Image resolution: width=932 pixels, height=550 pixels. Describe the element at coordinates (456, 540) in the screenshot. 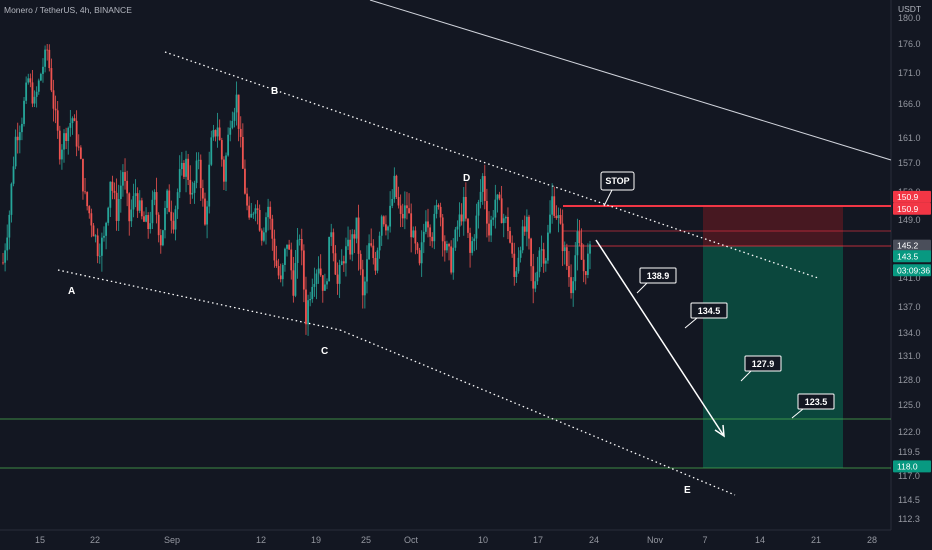

I see `time-axis: 15 22 Sep 12 19 25 Oct 10 17 24 Nov 7 14 21 28` at that location.